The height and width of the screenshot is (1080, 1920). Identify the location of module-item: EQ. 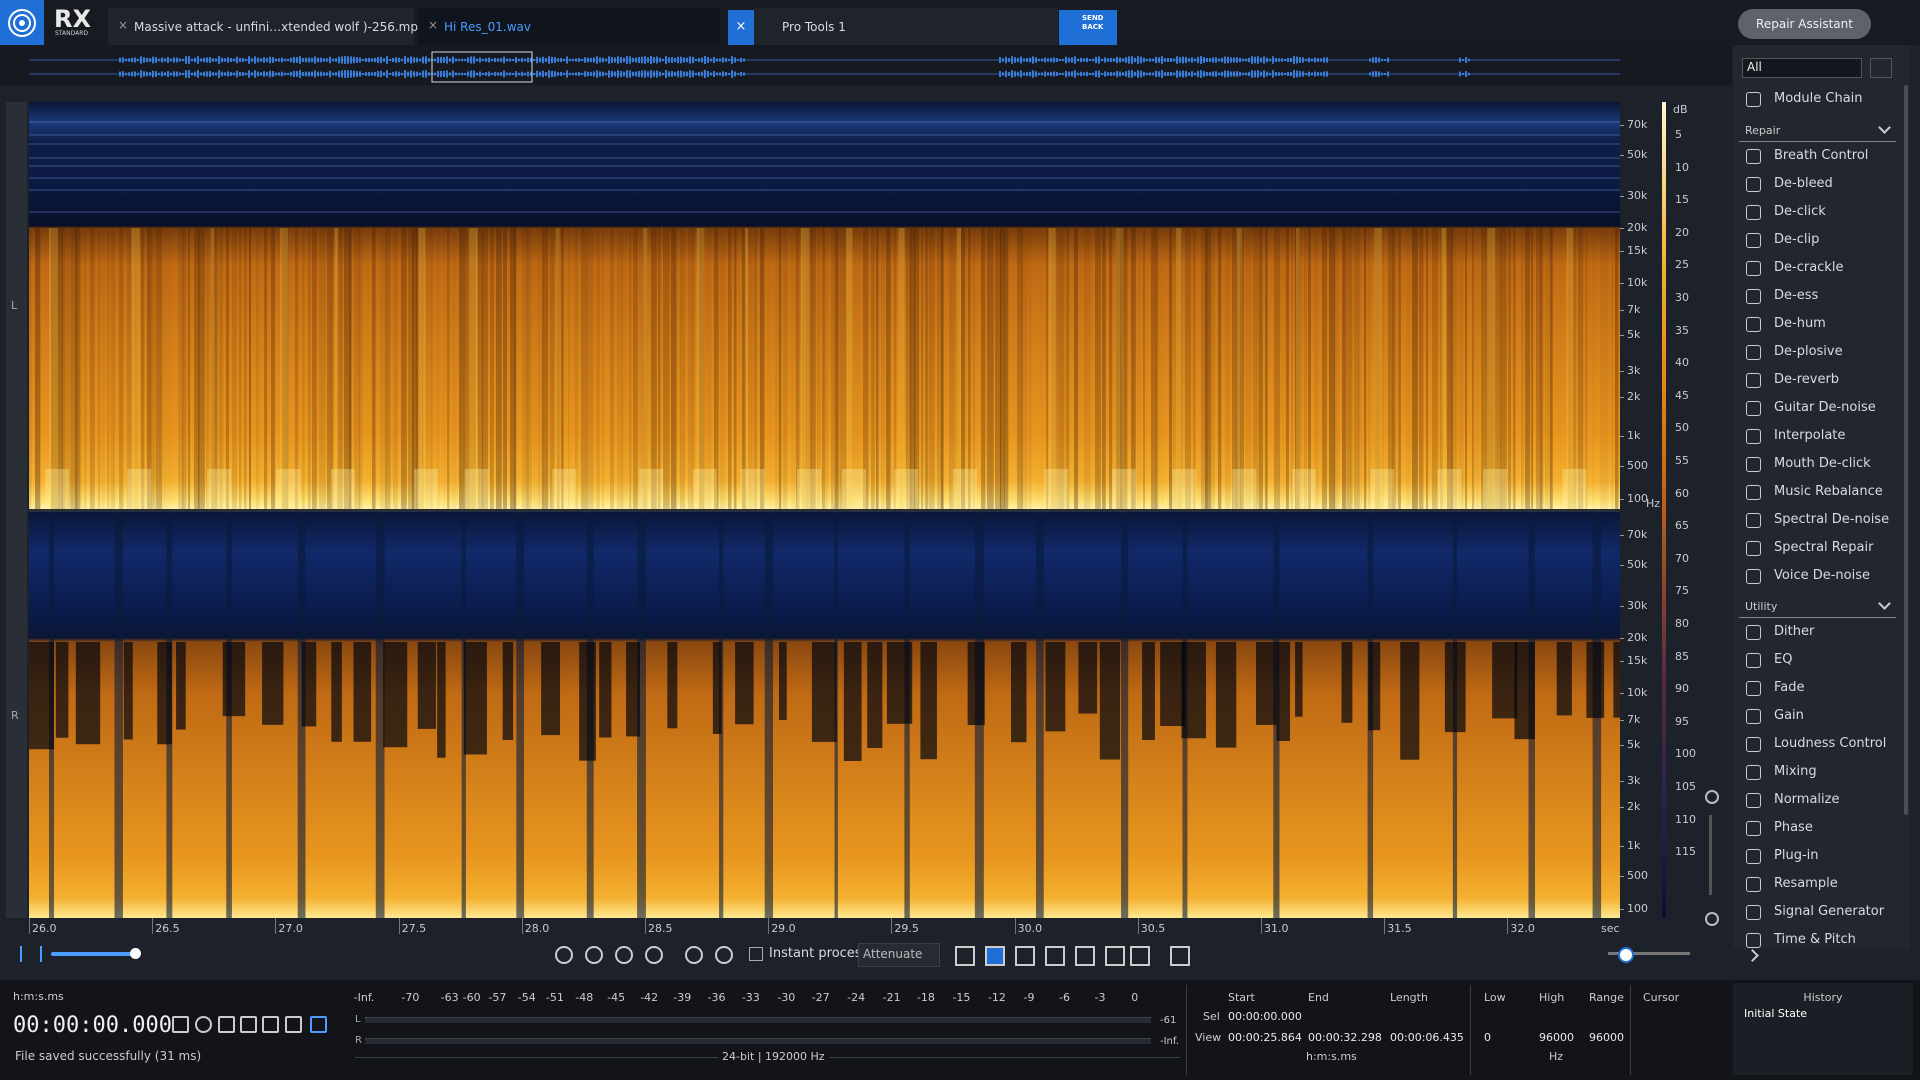
(1783, 659).